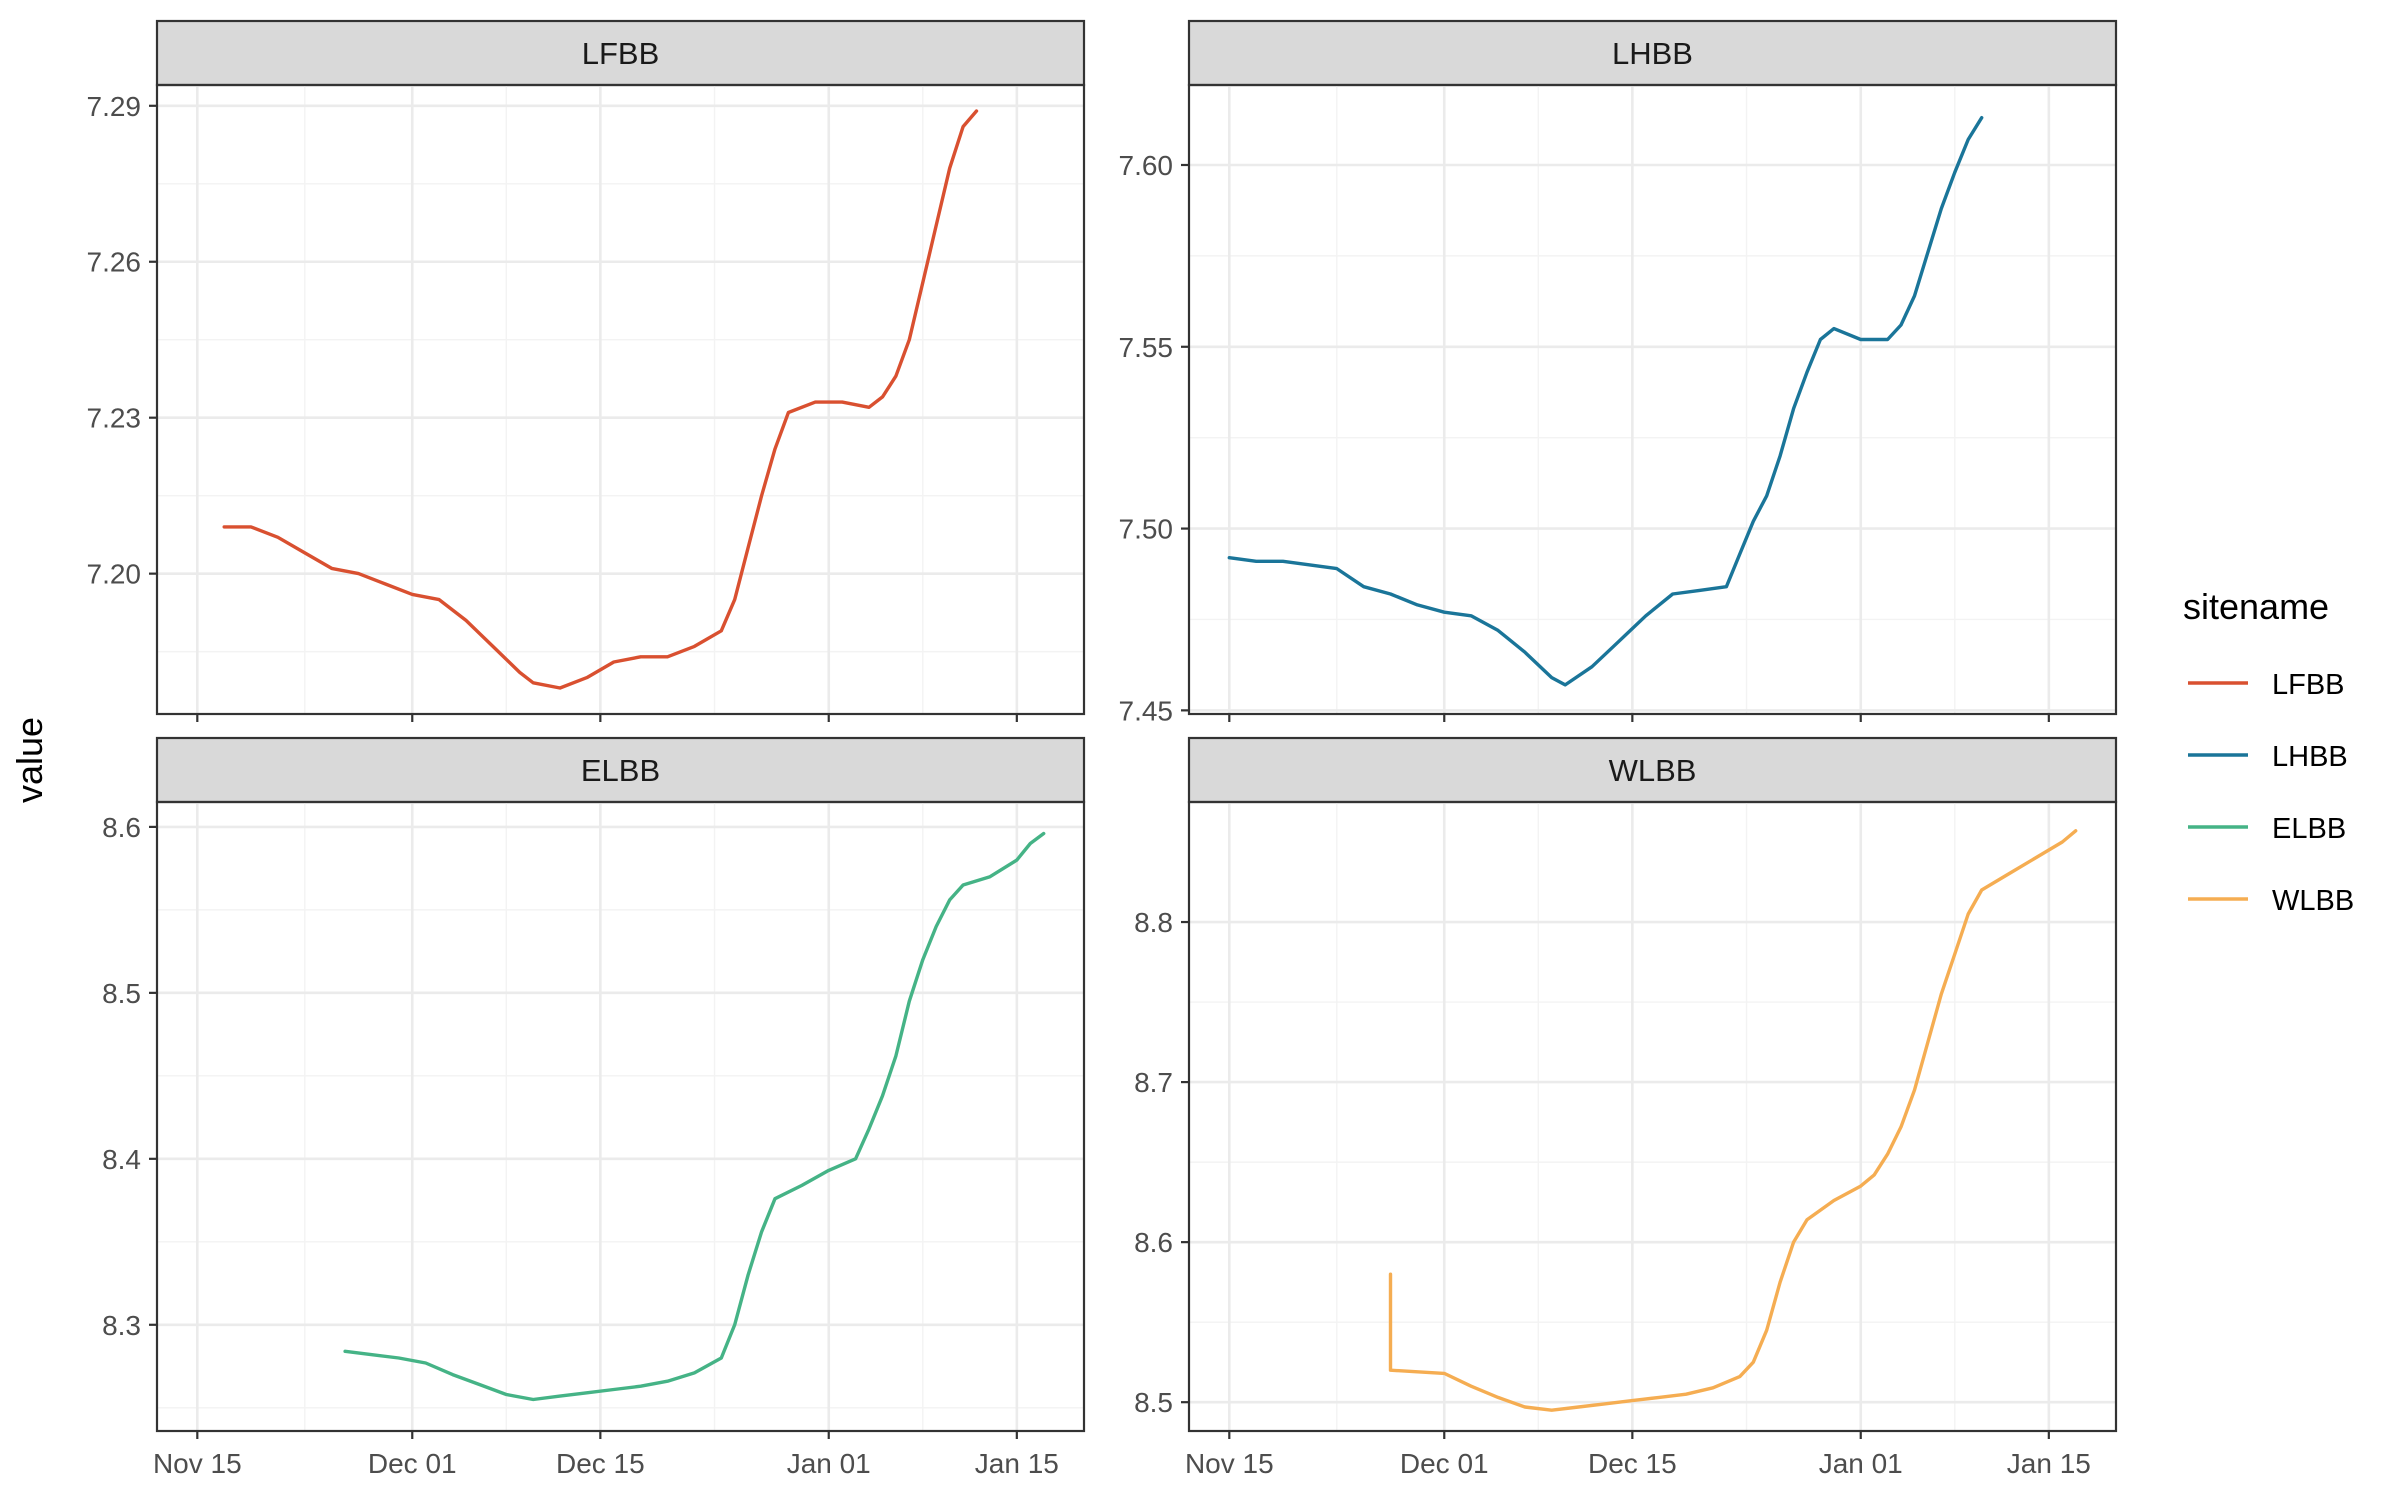 This screenshot has height=1500, width=2400. I want to click on series-line-lhbb, so click(1605, 401).